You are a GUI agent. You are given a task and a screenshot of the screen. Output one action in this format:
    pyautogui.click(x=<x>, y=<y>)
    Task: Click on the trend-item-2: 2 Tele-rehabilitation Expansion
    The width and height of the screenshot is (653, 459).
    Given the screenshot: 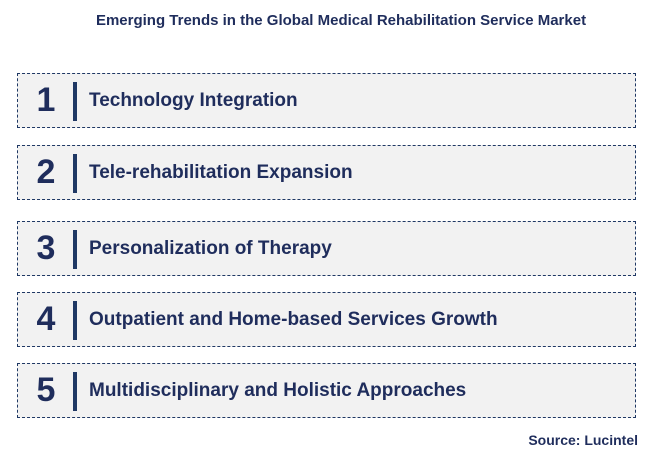 What is the action you would take?
    pyautogui.click(x=326, y=172)
    